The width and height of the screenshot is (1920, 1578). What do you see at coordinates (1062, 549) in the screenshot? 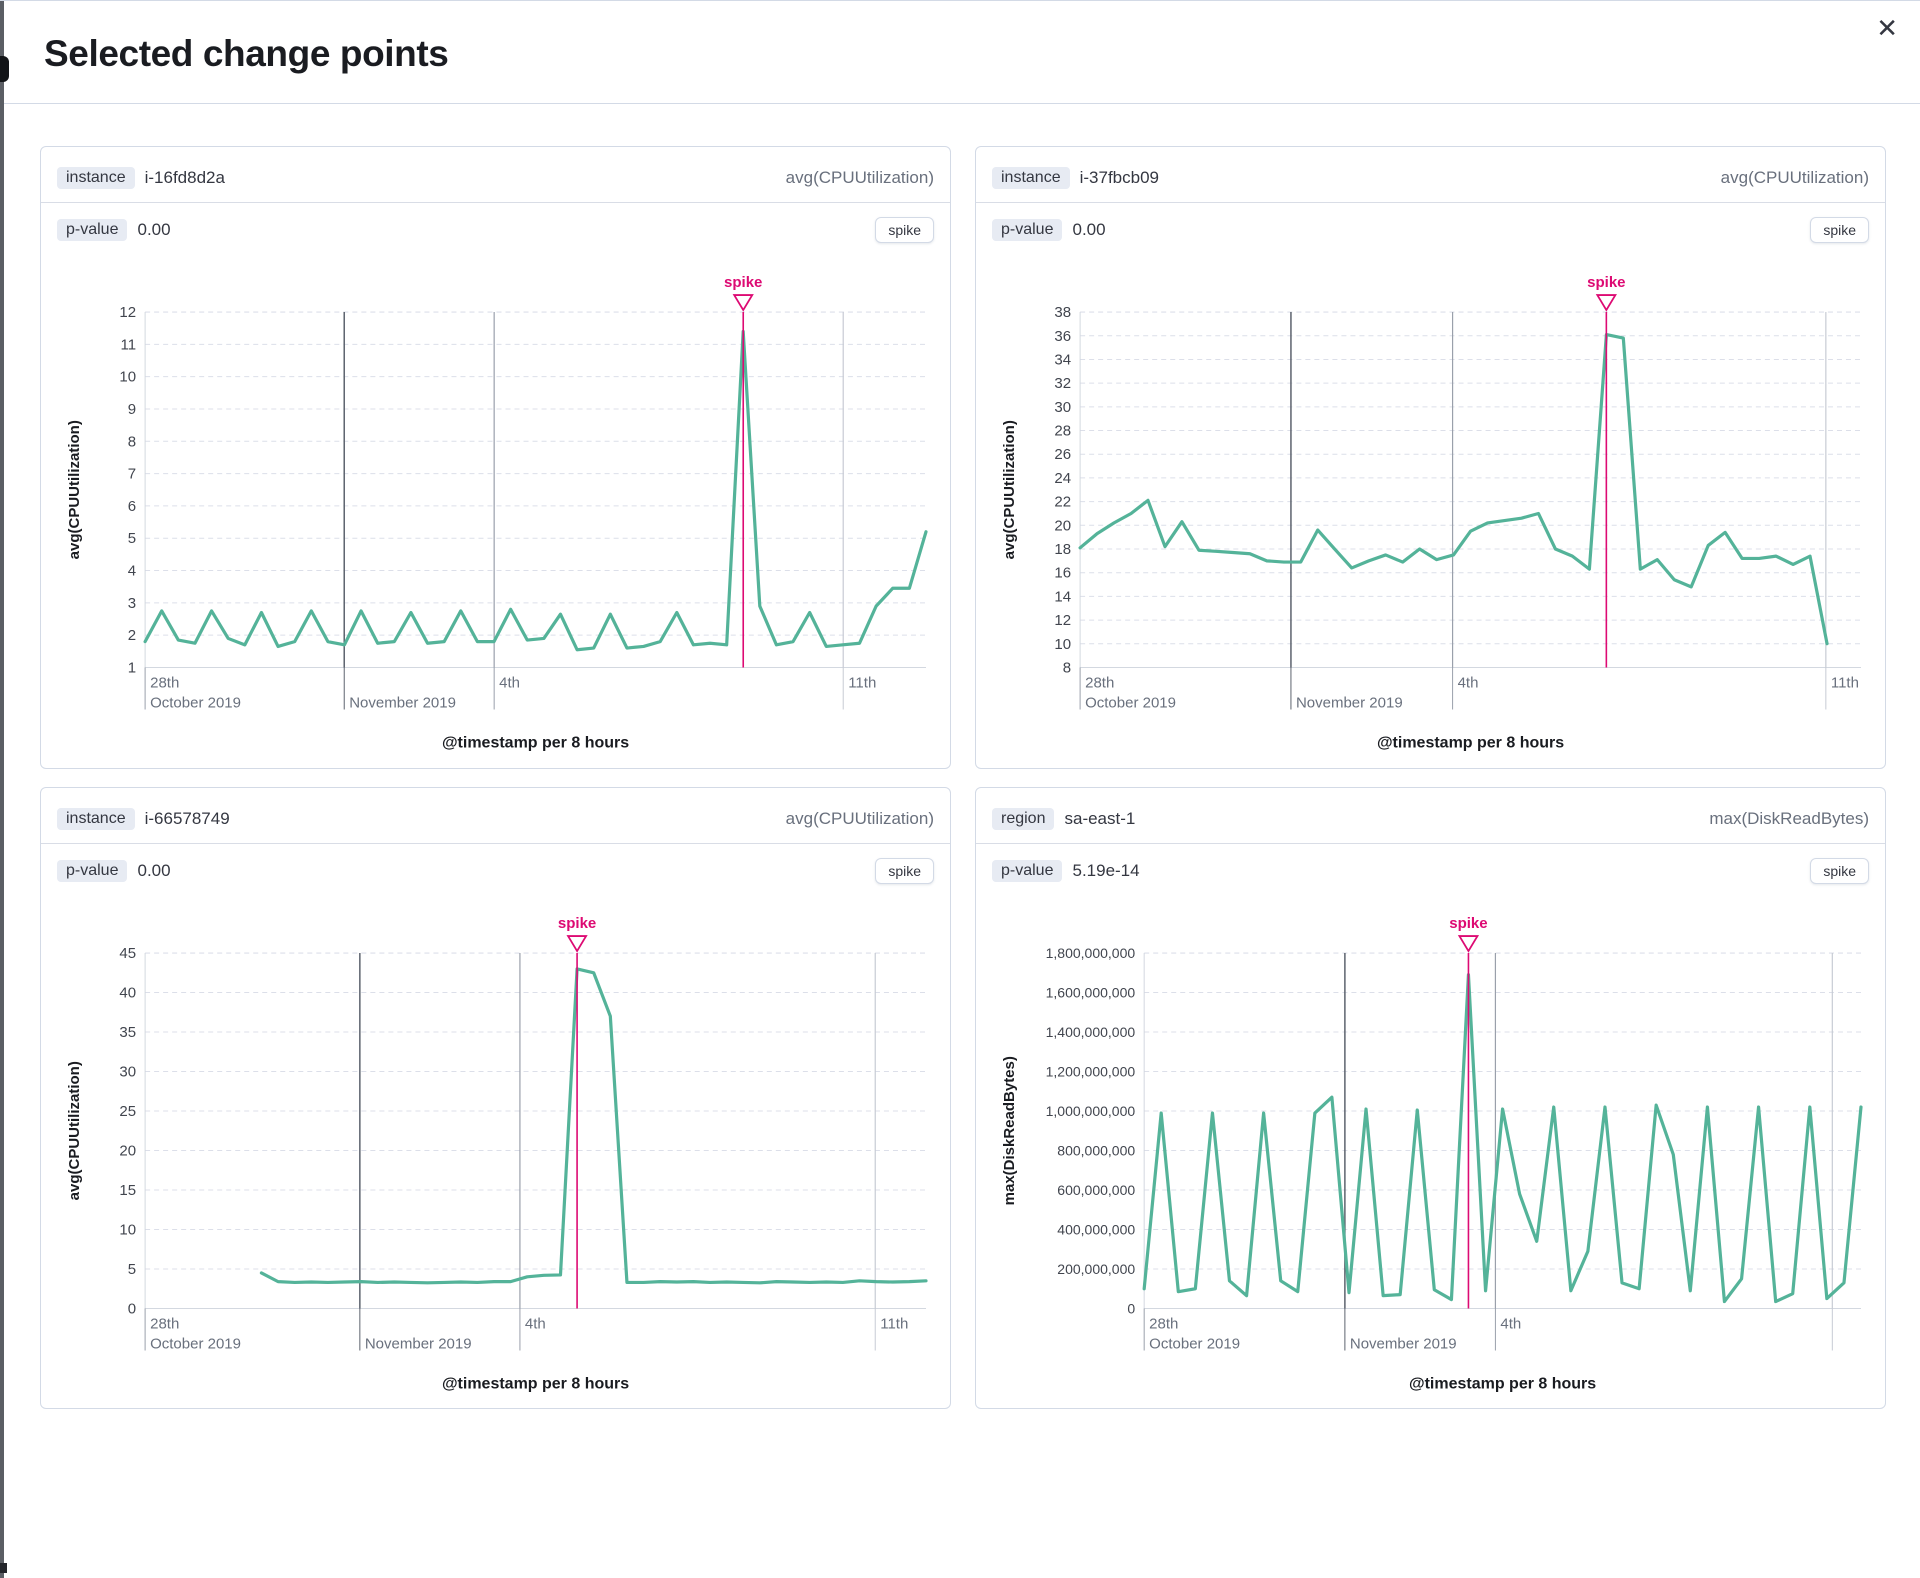
I see `svg-text: 18` at bounding box center [1062, 549].